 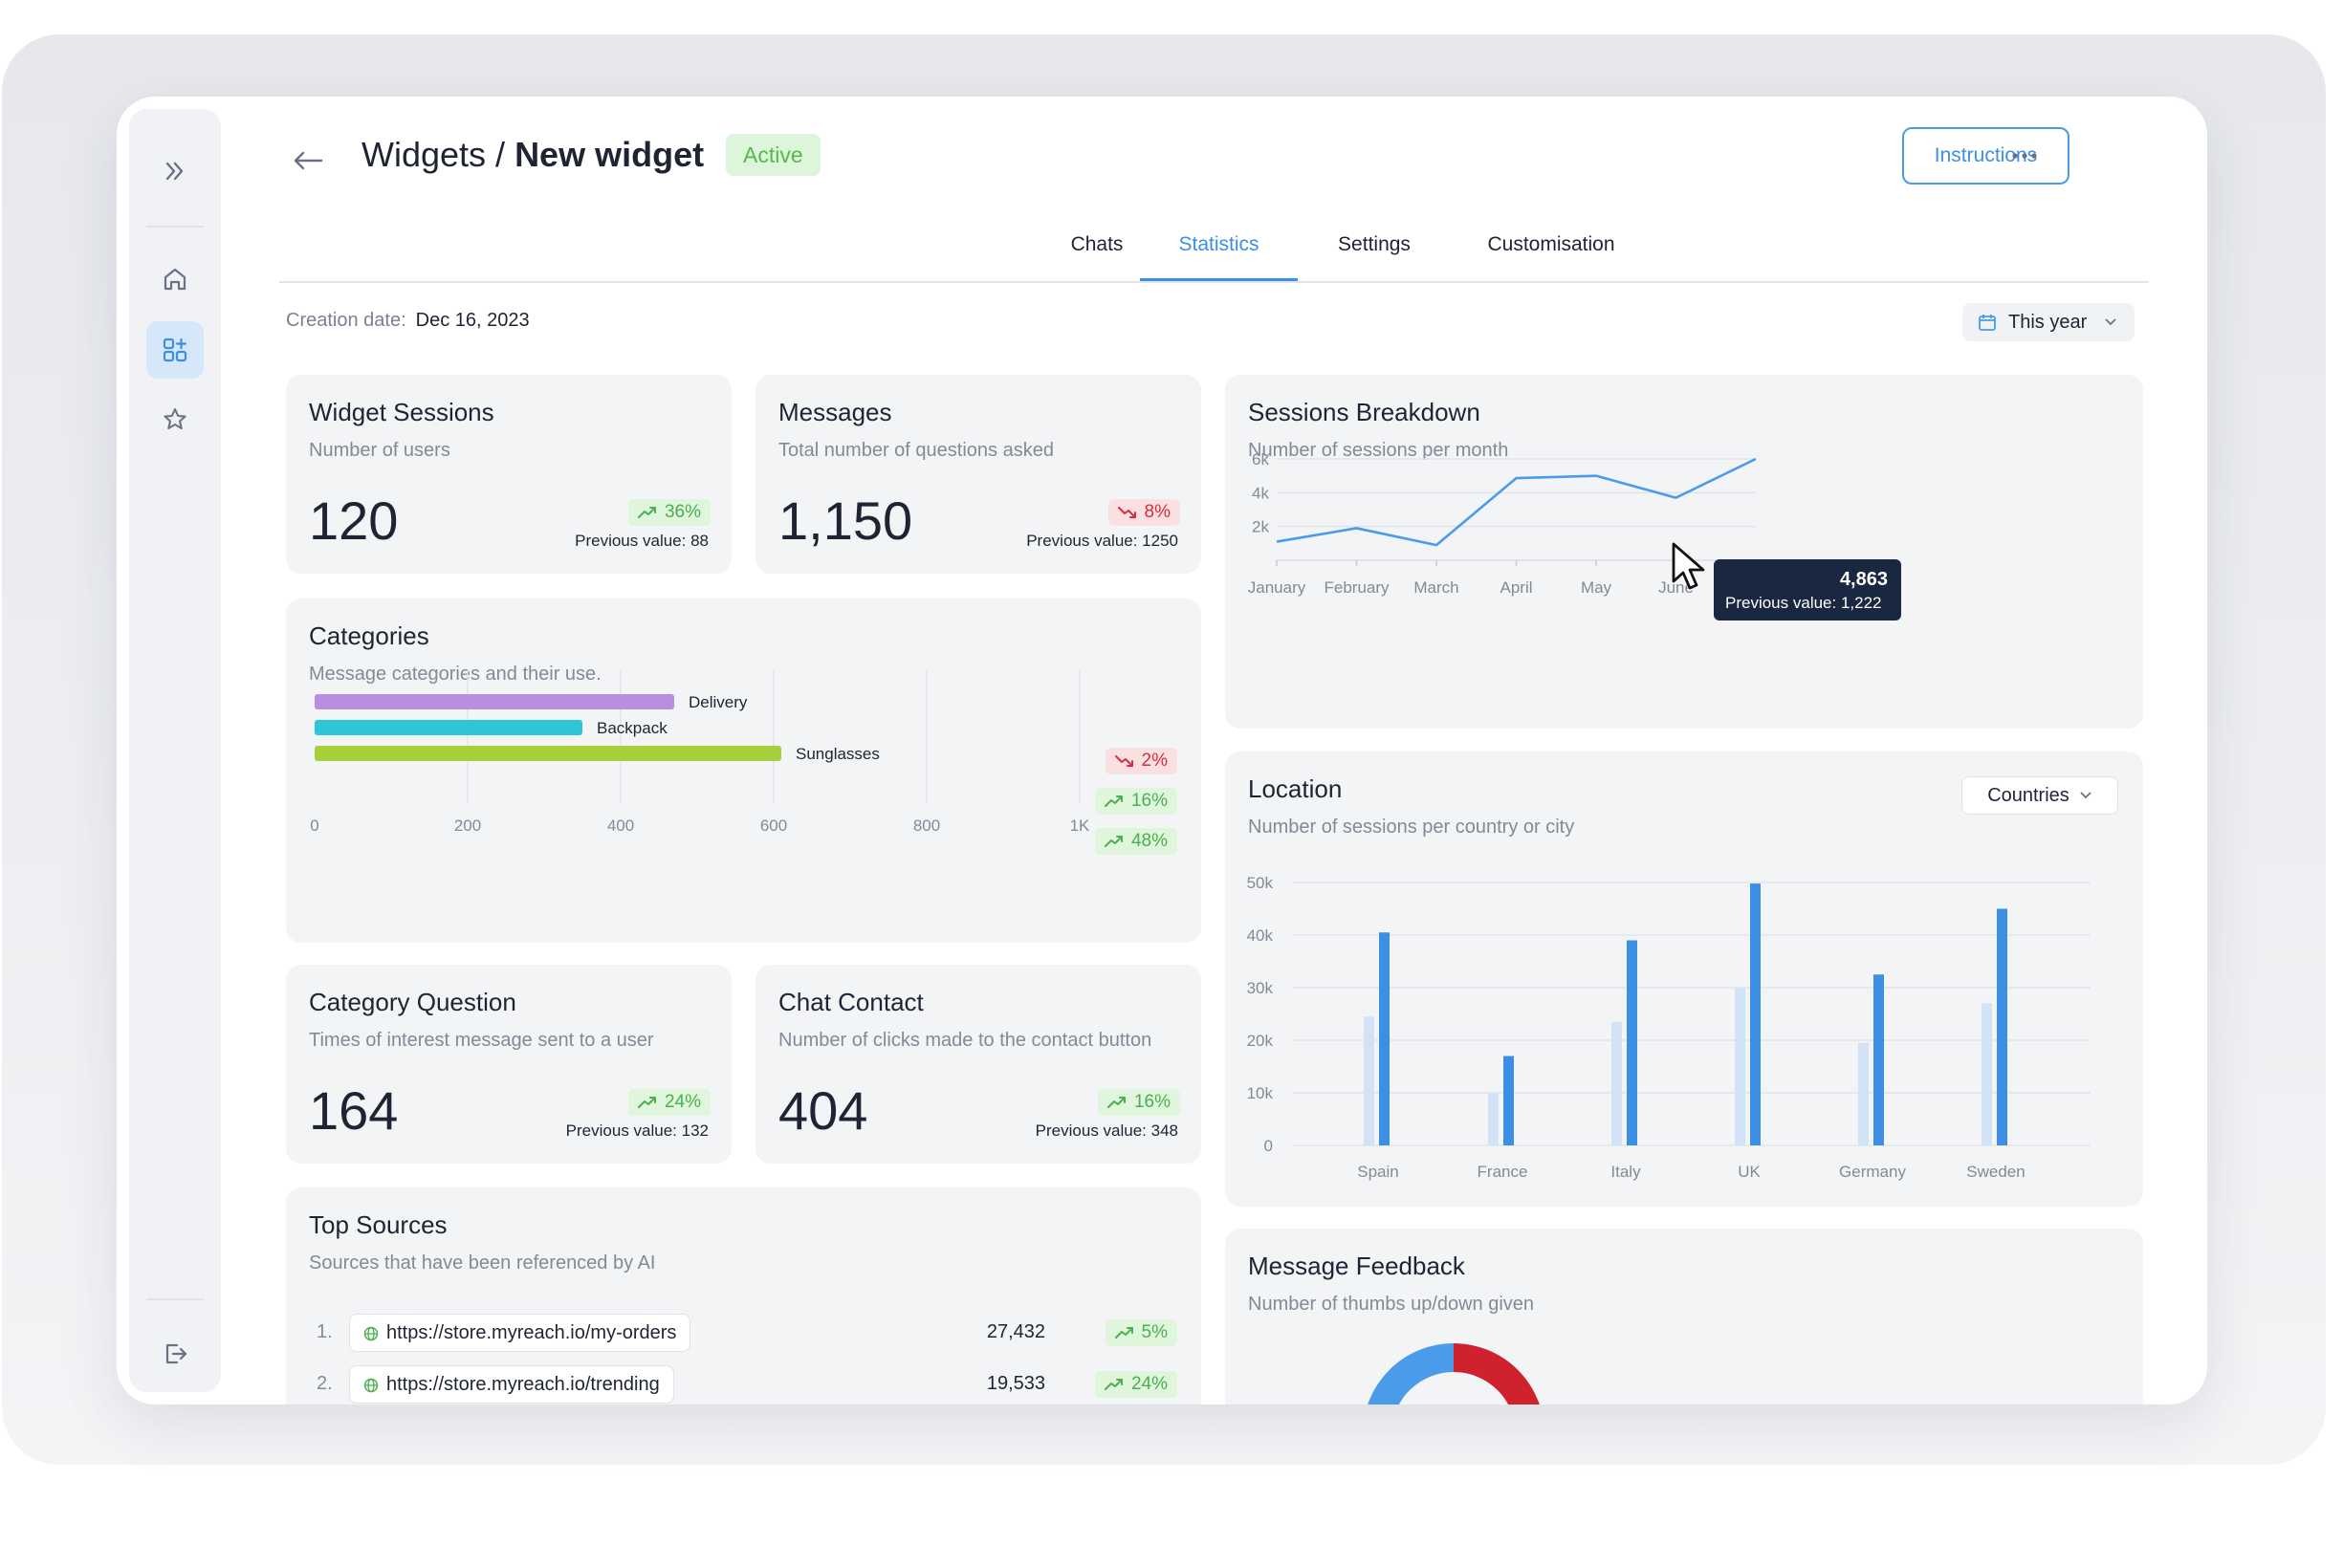 What do you see at coordinates (1097, 244) in the screenshot?
I see `tab-chats: Chats` at bounding box center [1097, 244].